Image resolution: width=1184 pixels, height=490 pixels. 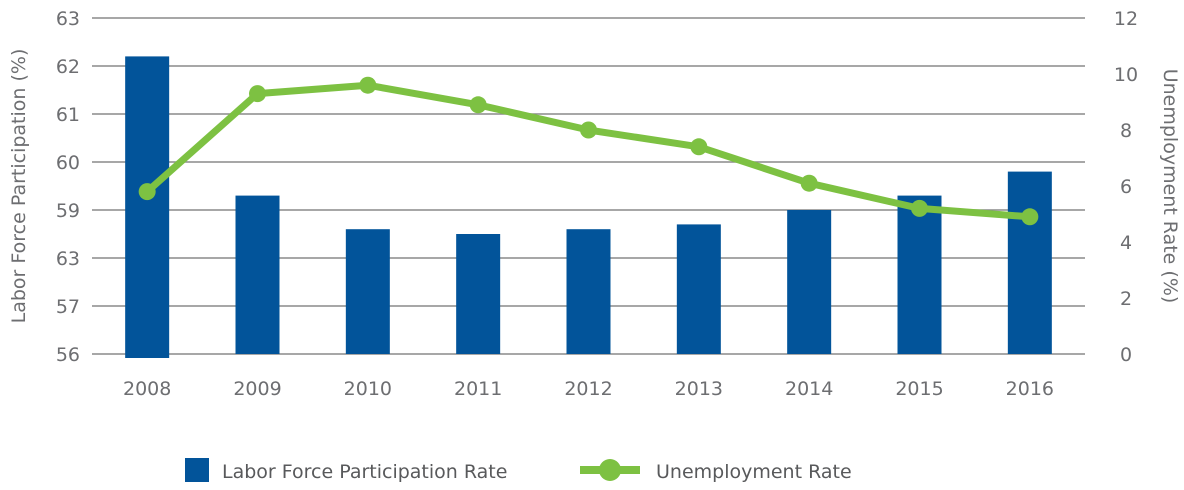 What do you see at coordinates (68, 115) in the screenshot?
I see `left-tick-label: 61` at bounding box center [68, 115].